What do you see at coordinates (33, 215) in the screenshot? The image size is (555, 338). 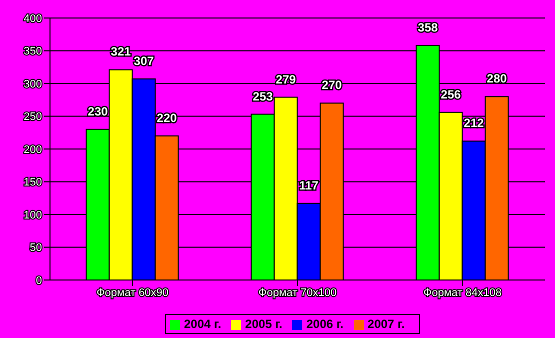 I see `y-tick-label: 100` at bounding box center [33, 215].